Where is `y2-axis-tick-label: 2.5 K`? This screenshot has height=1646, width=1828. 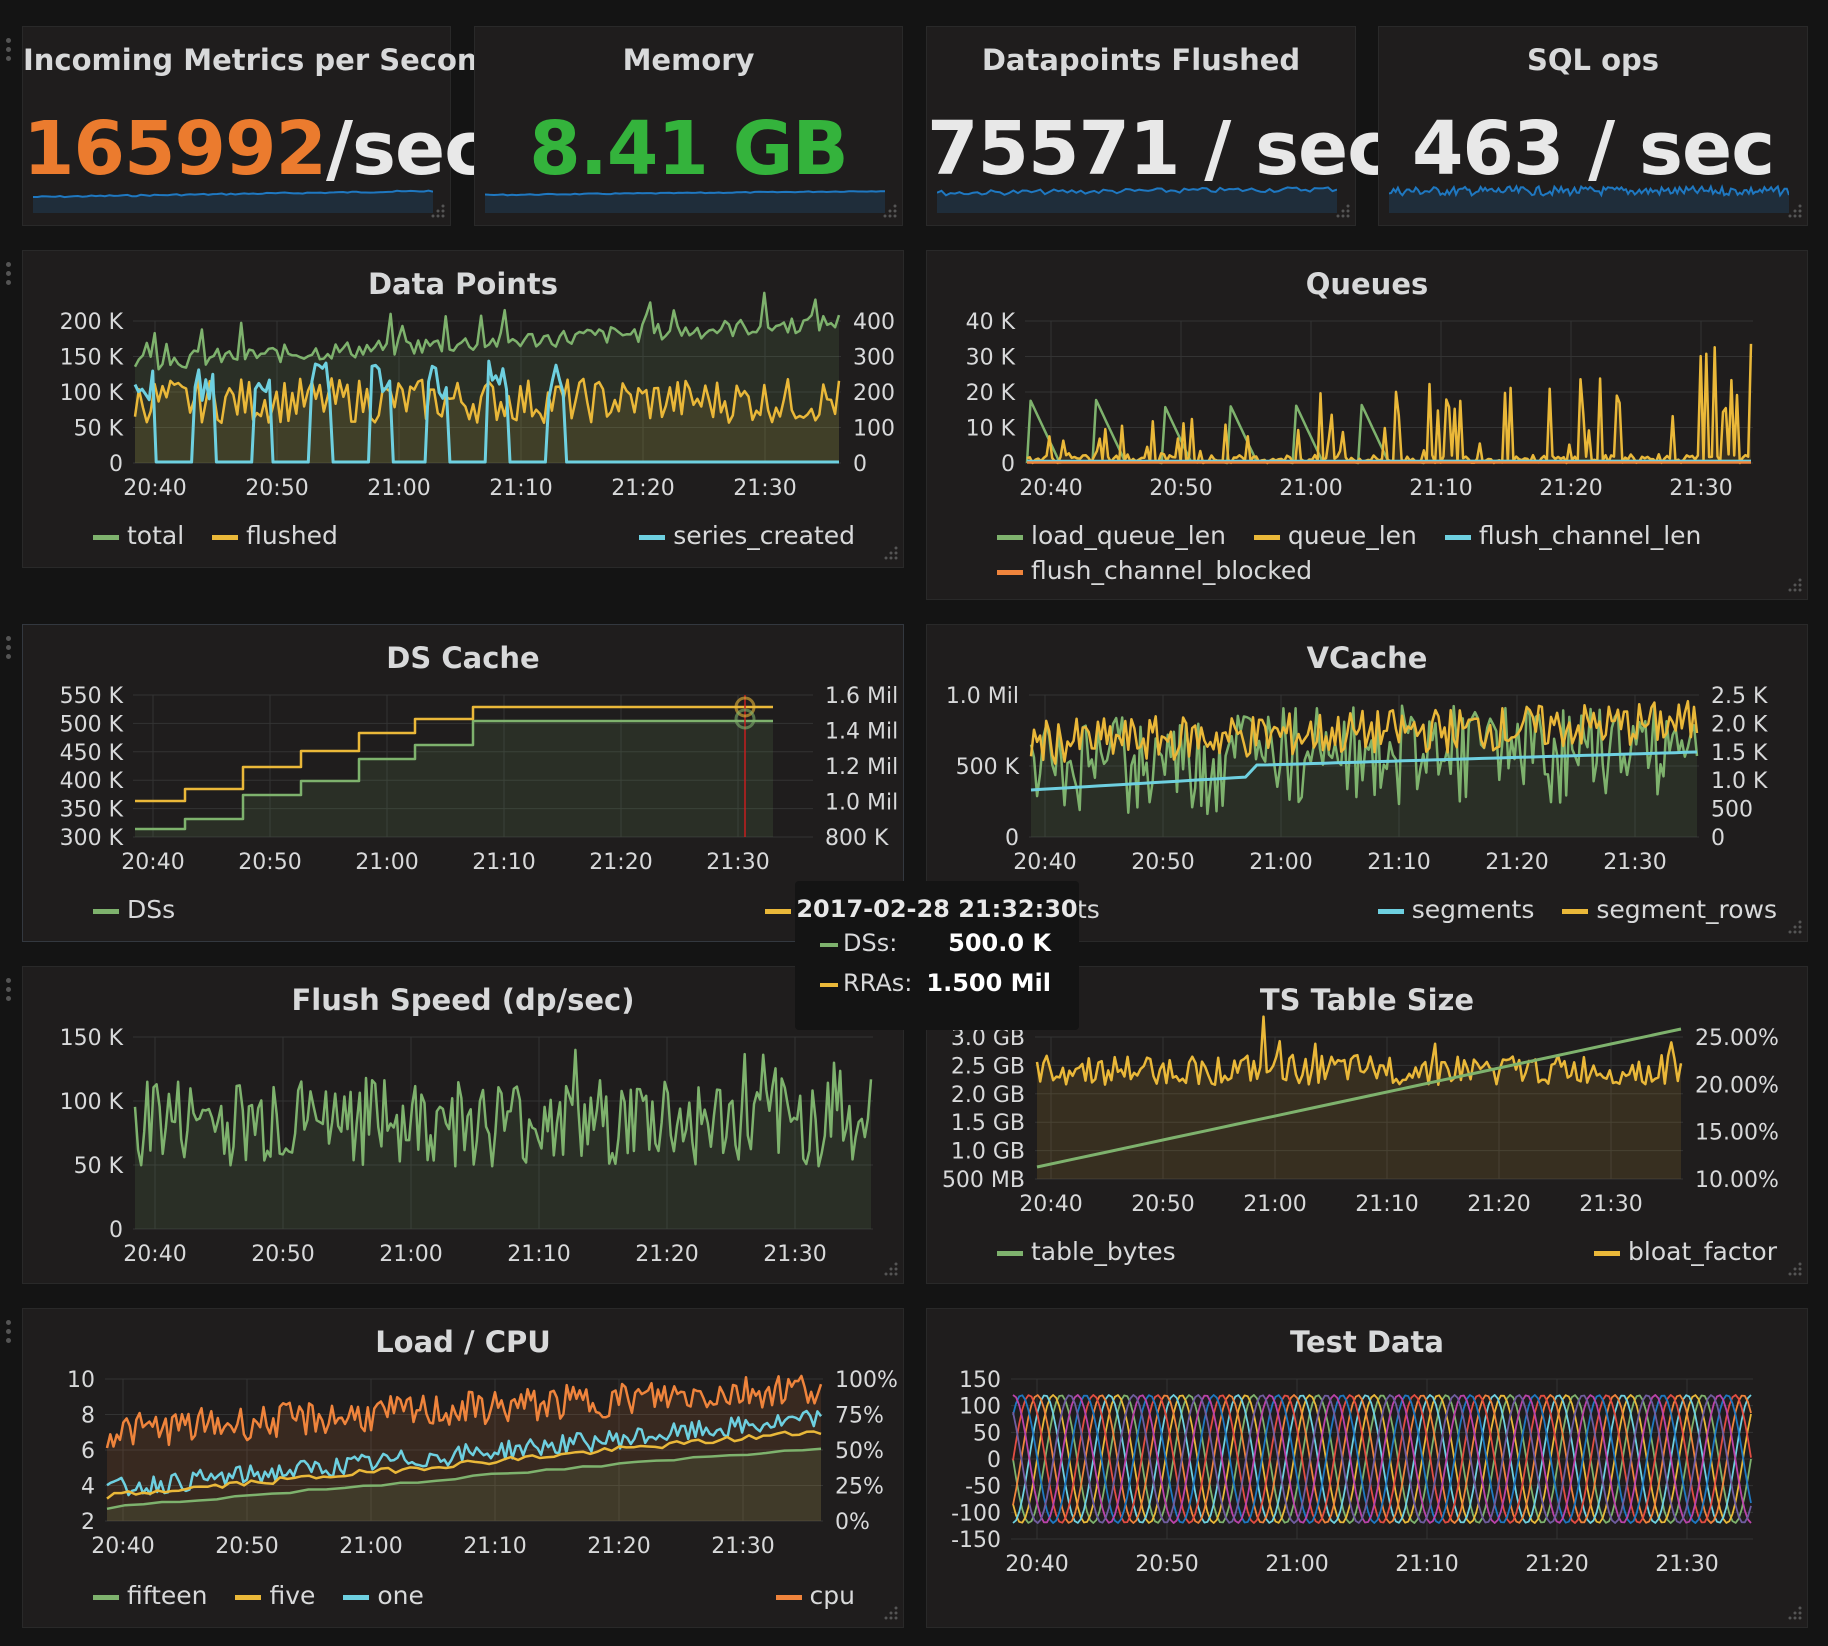
y2-axis-tick-label: 2.5 K is located at coordinates (1739, 696).